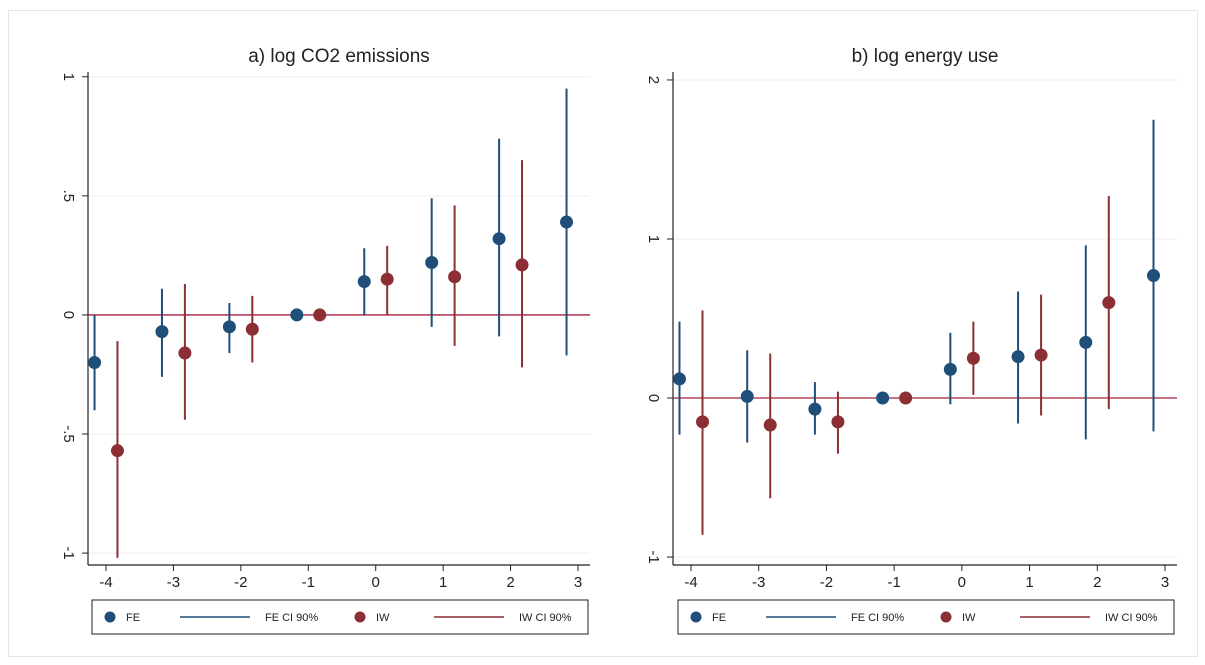 The height and width of the screenshot is (665, 1205). I want to click on y-tick-label: 2, so click(653, 80).